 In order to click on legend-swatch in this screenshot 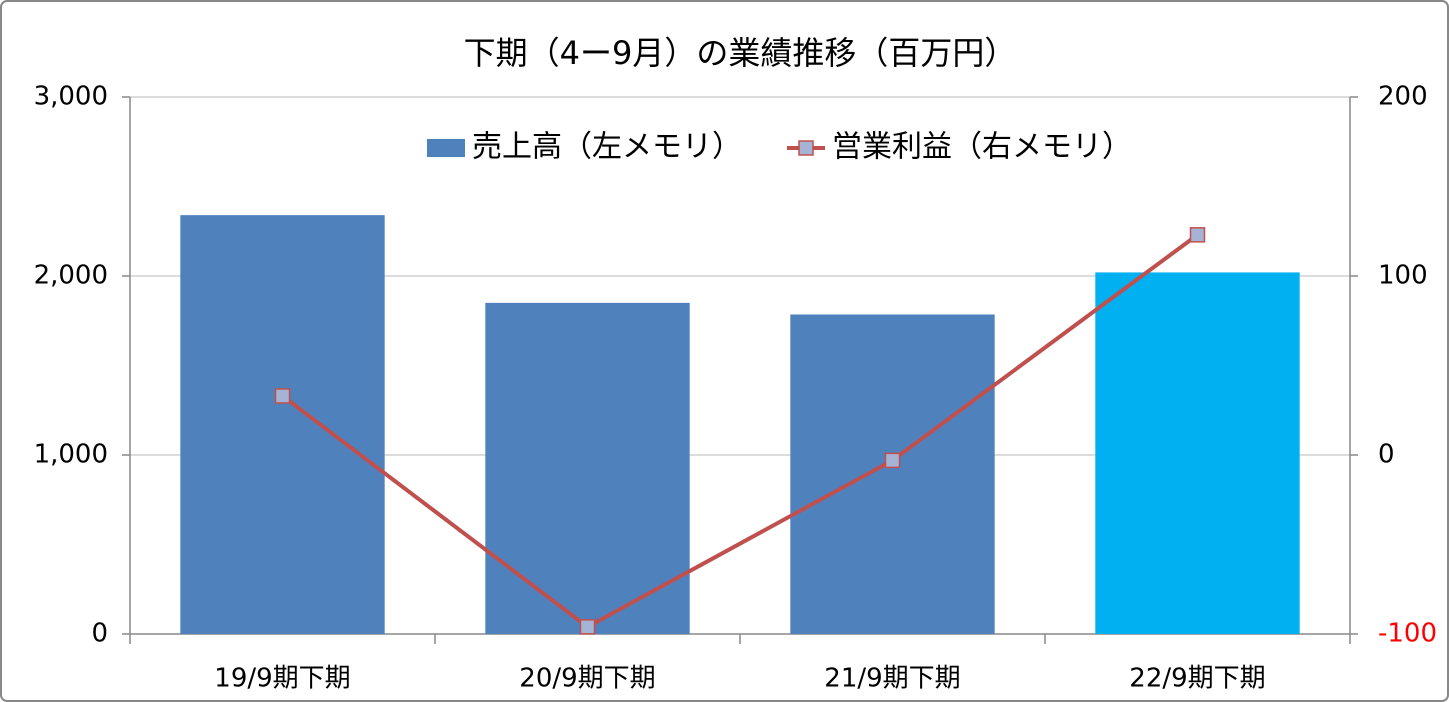, I will do `click(446, 148)`.